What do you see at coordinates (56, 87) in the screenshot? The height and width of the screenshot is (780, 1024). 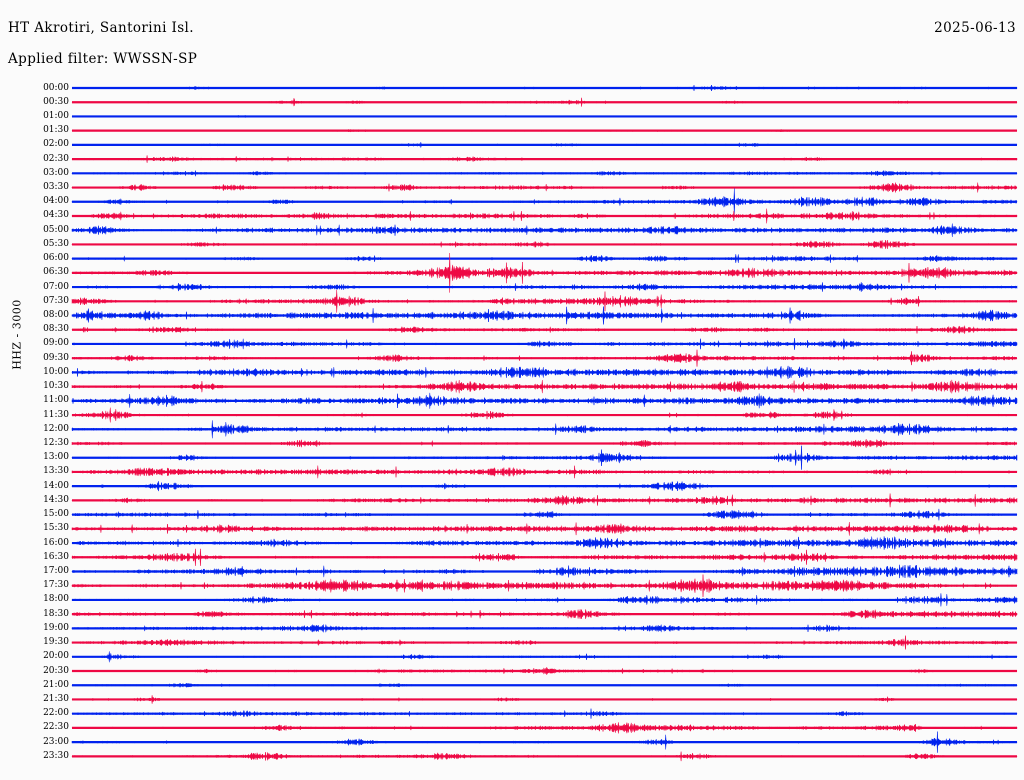 I see `time-tick-label: 00:00` at bounding box center [56, 87].